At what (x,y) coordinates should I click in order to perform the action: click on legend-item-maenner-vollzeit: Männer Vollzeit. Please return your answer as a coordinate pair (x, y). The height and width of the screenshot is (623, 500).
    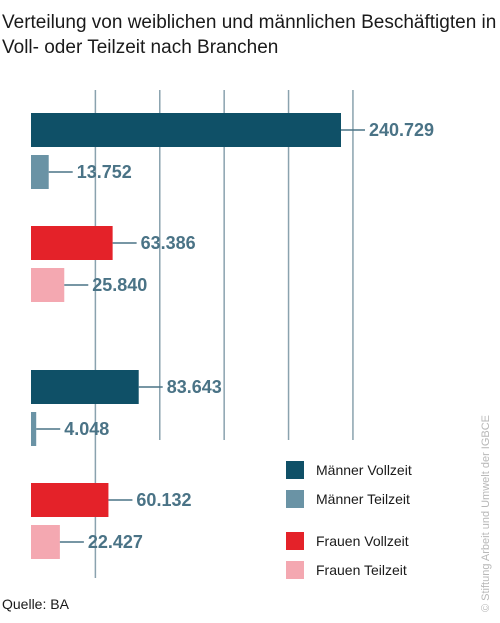
    Looking at the image, I should click on (386, 469).